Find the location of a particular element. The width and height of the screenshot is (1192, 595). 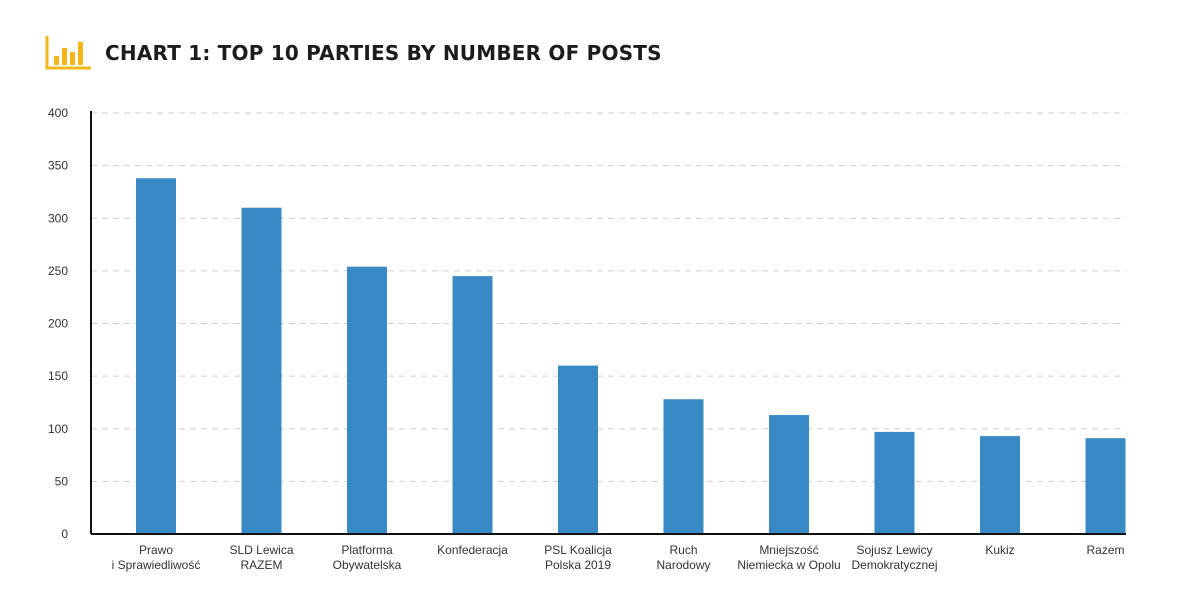

x-tick-label-line: Narodowy is located at coordinates (683, 565).